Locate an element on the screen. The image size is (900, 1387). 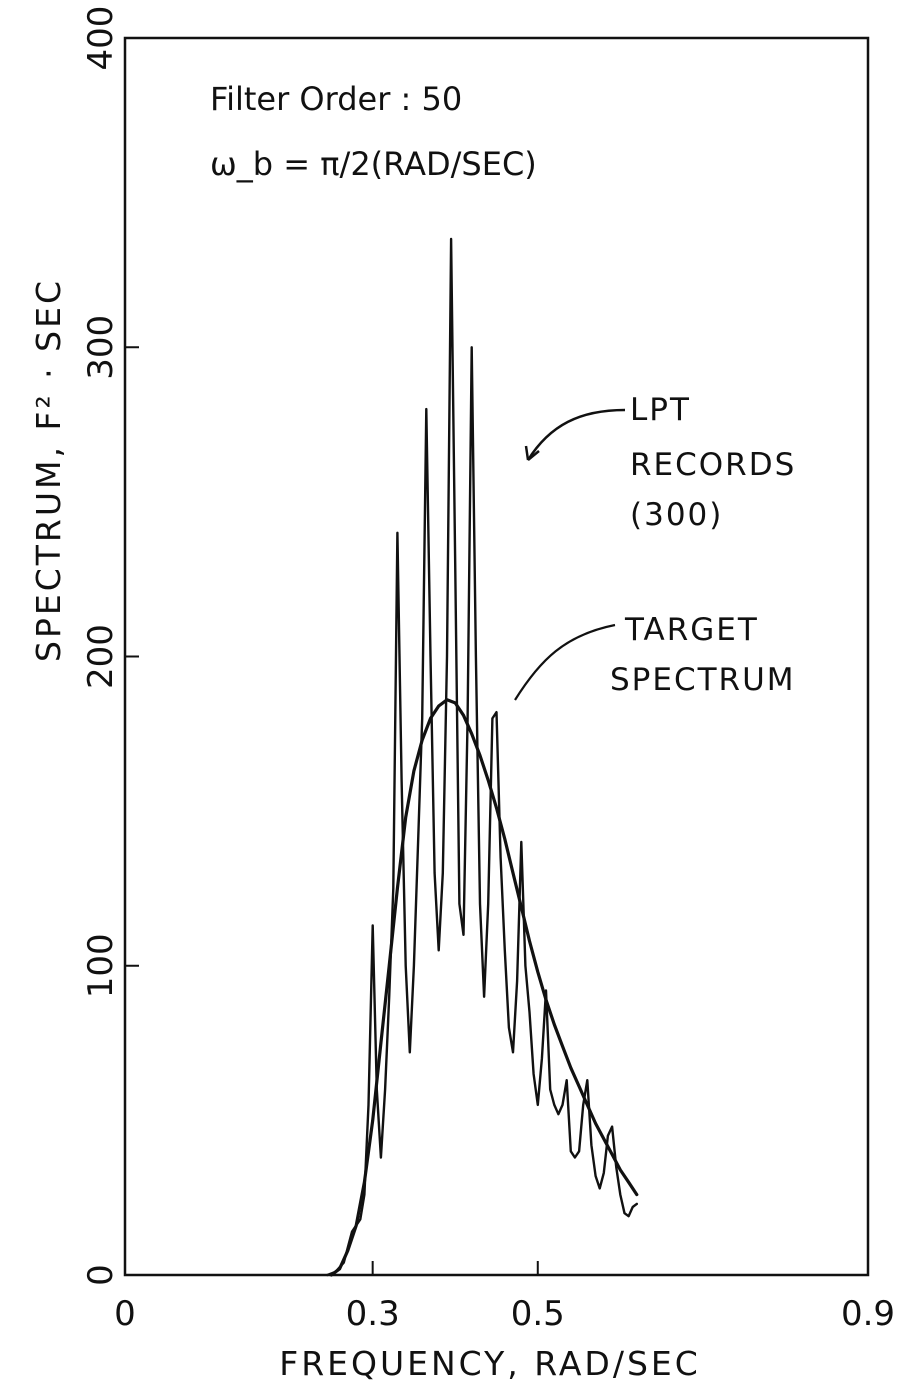
y-tick-label: 100 is located at coordinates (101, 965).